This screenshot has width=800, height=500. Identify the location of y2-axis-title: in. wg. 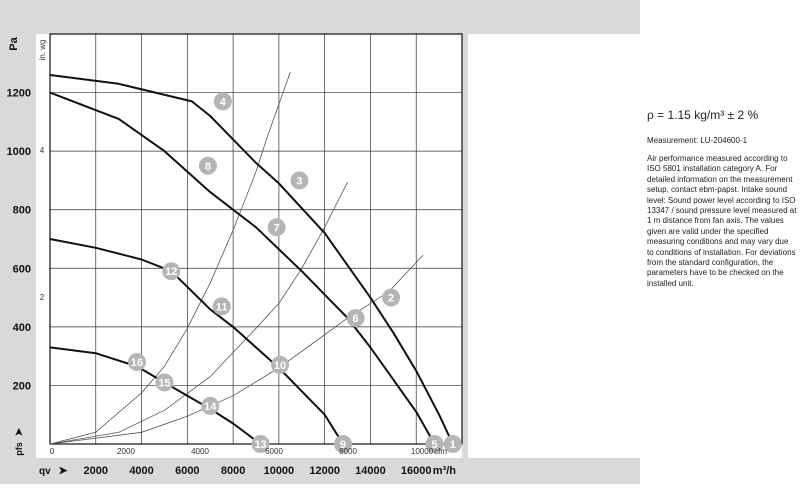
(42, 50).